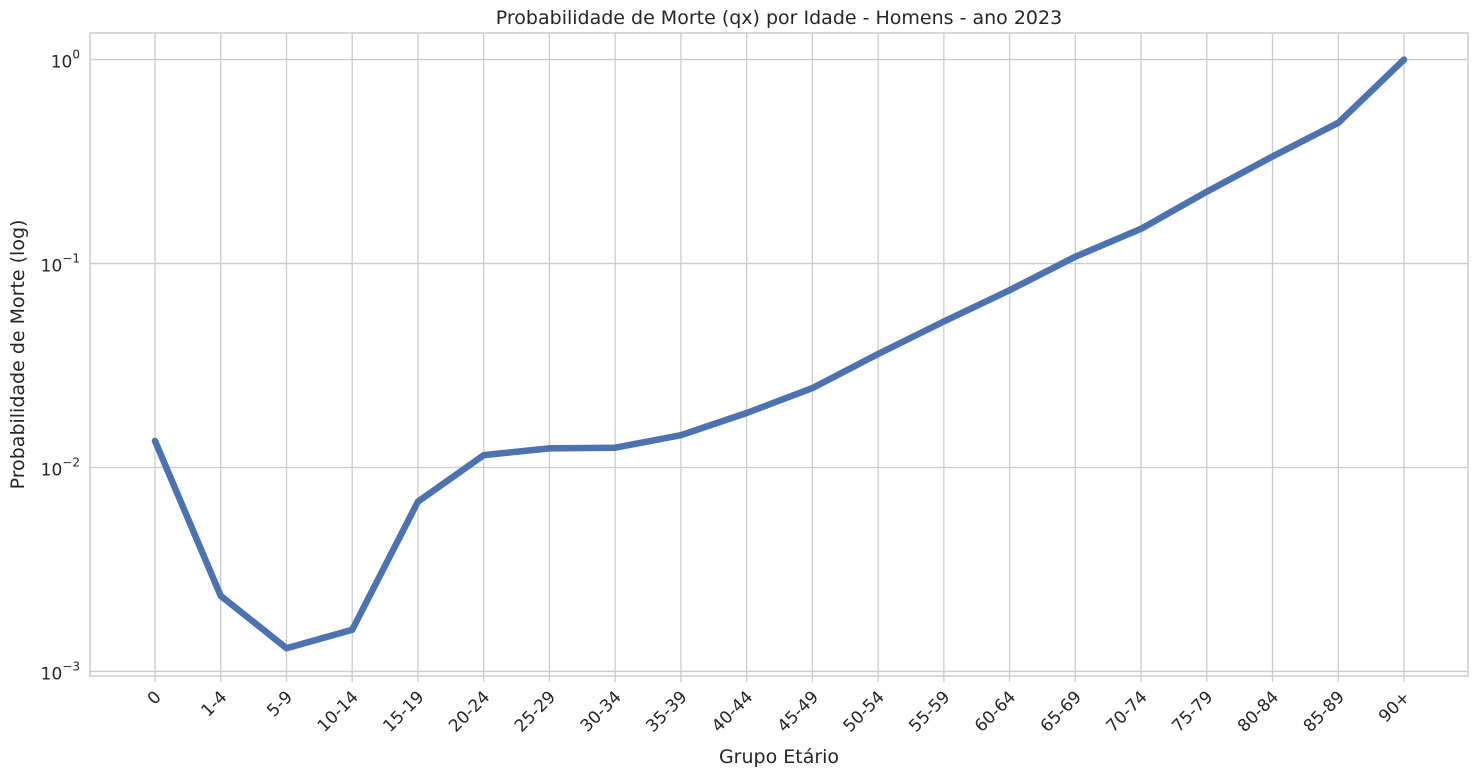 This screenshot has width=1476, height=776. What do you see at coordinates (60, 366) in the screenshot?
I see `y-tick-labels: 10⁻³ 10⁻² 10⁻¹ 10⁰` at bounding box center [60, 366].